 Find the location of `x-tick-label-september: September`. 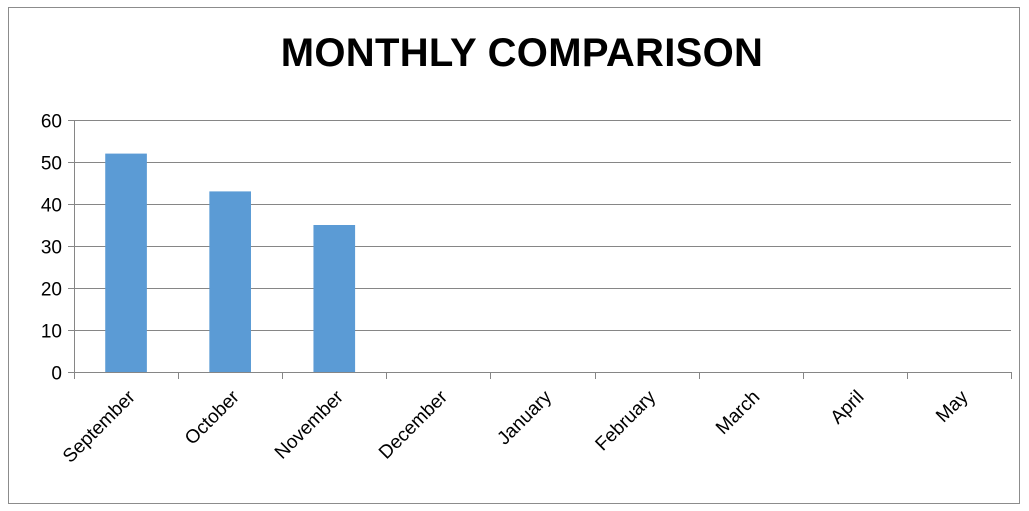

x-tick-label-september: September is located at coordinates (99, 426).